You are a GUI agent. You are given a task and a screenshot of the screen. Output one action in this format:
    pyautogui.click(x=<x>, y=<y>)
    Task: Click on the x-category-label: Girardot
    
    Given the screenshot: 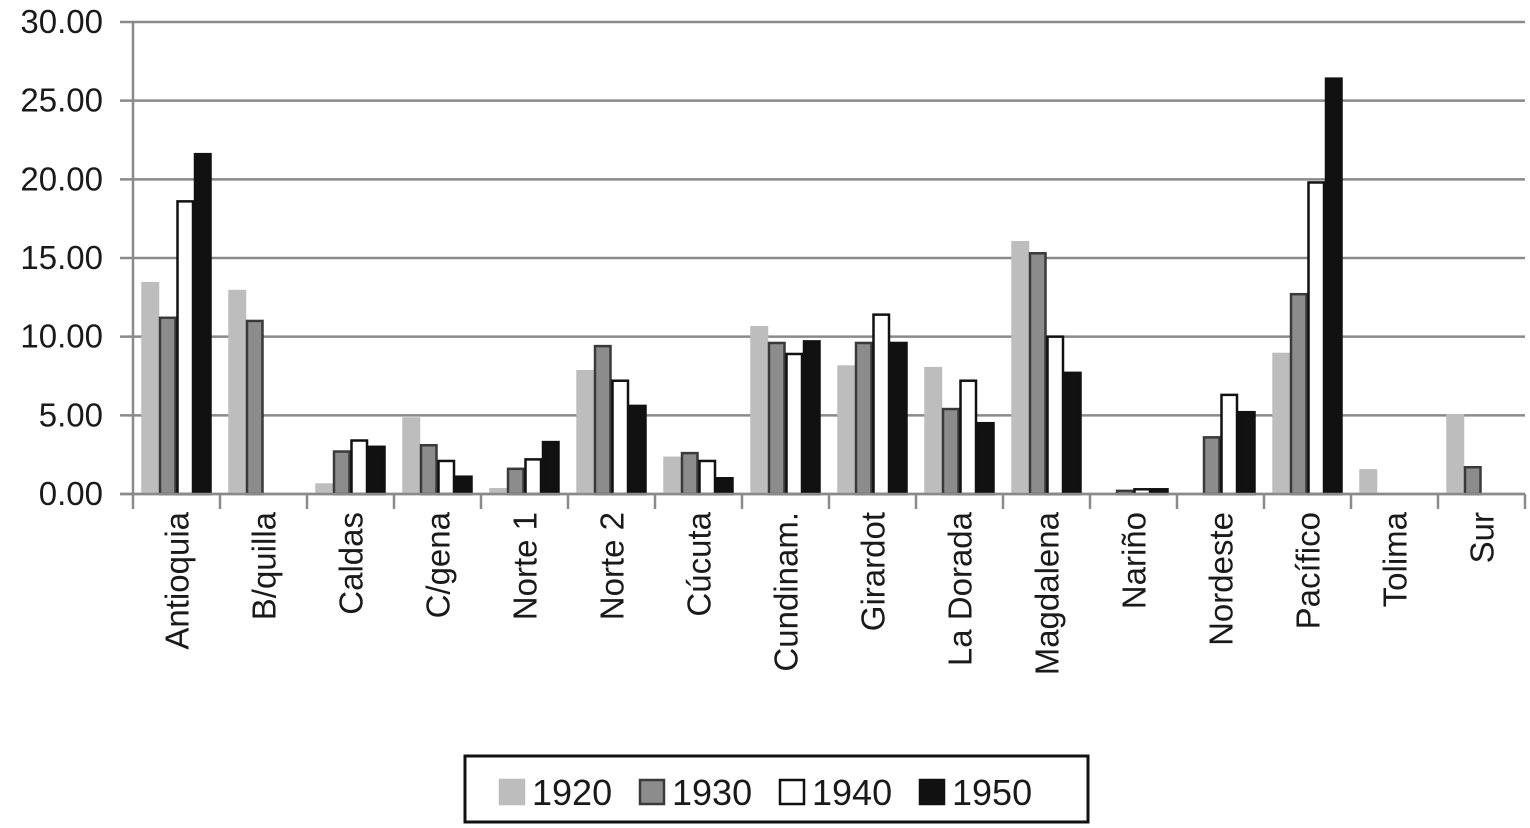 What is the action you would take?
    pyautogui.click(x=873, y=571)
    